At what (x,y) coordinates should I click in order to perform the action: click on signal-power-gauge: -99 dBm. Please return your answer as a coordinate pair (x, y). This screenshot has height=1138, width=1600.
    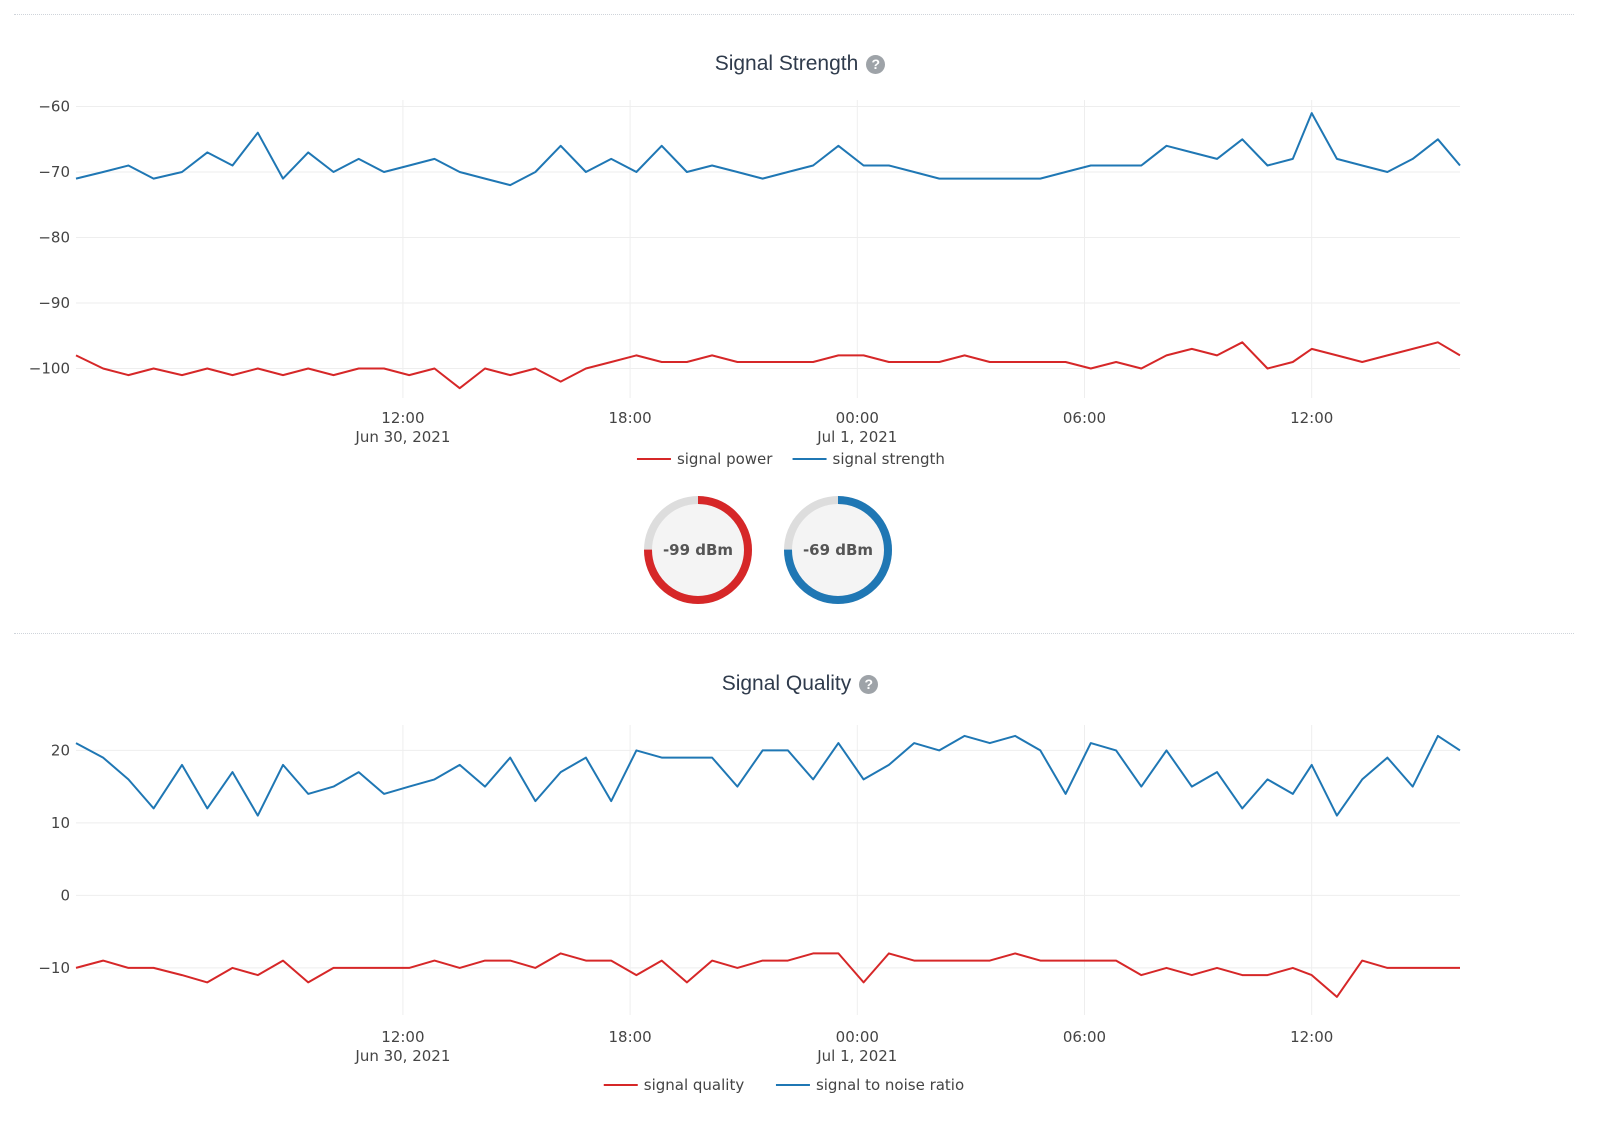
    Looking at the image, I should click on (698, 550).